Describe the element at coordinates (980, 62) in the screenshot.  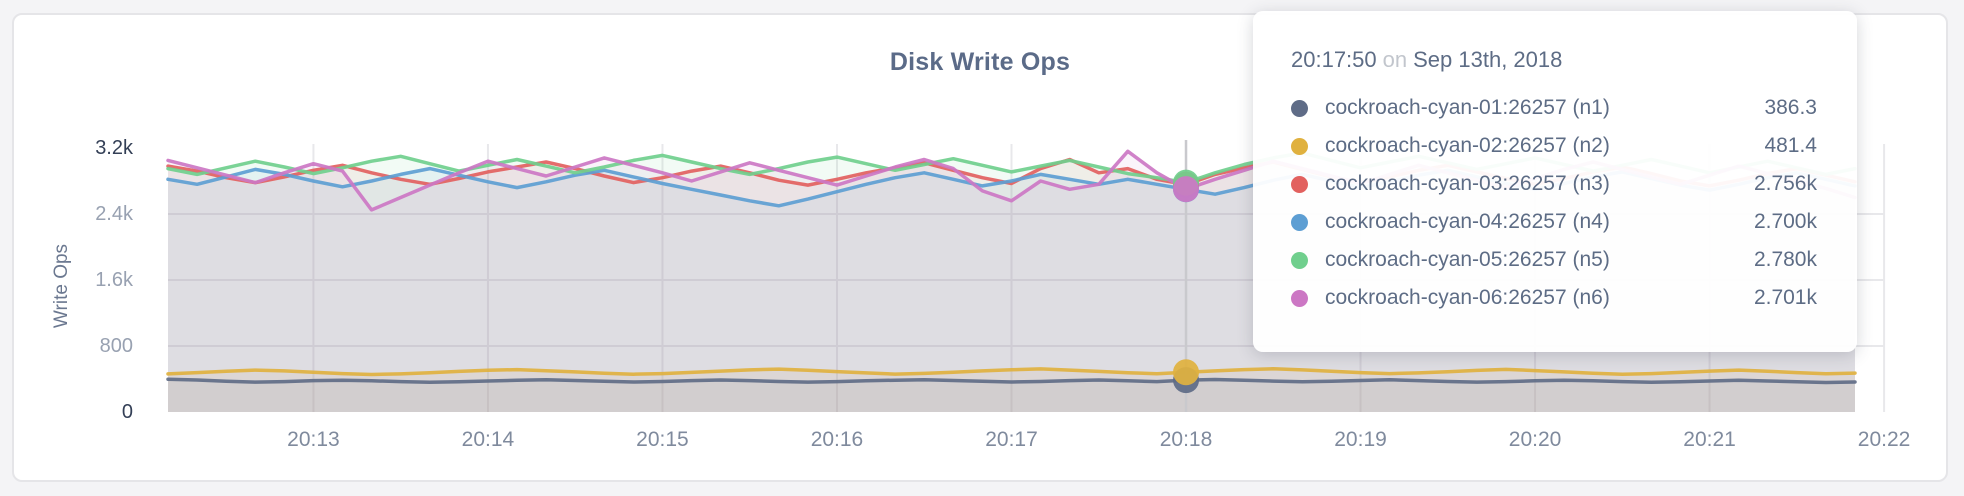
I see `chart-title: Disk Write Ops` at that location.